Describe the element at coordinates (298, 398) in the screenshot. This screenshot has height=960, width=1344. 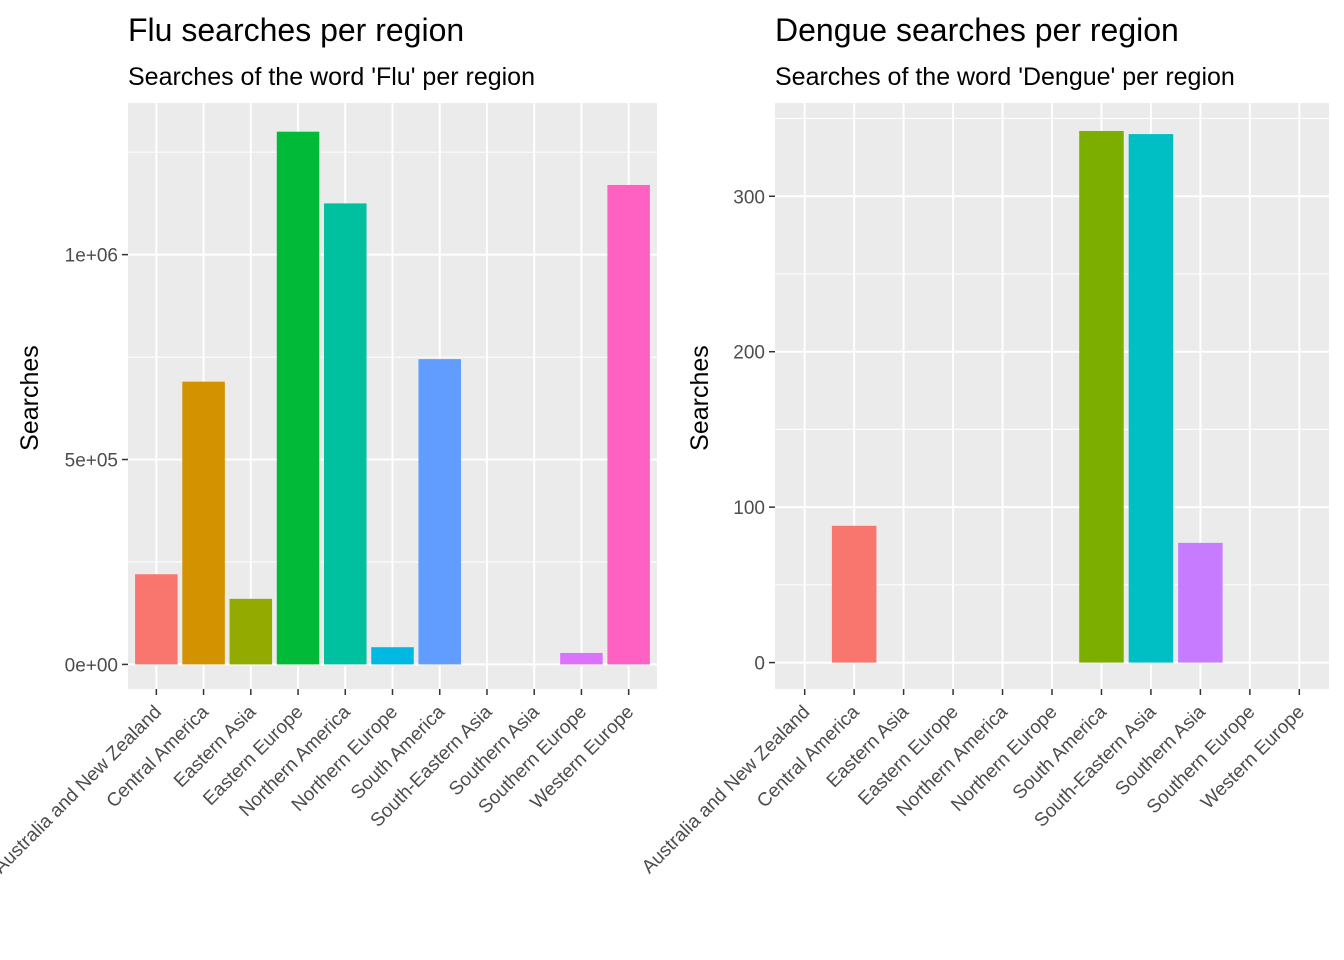
I see `flu-bar-eastern-europe` at that location.